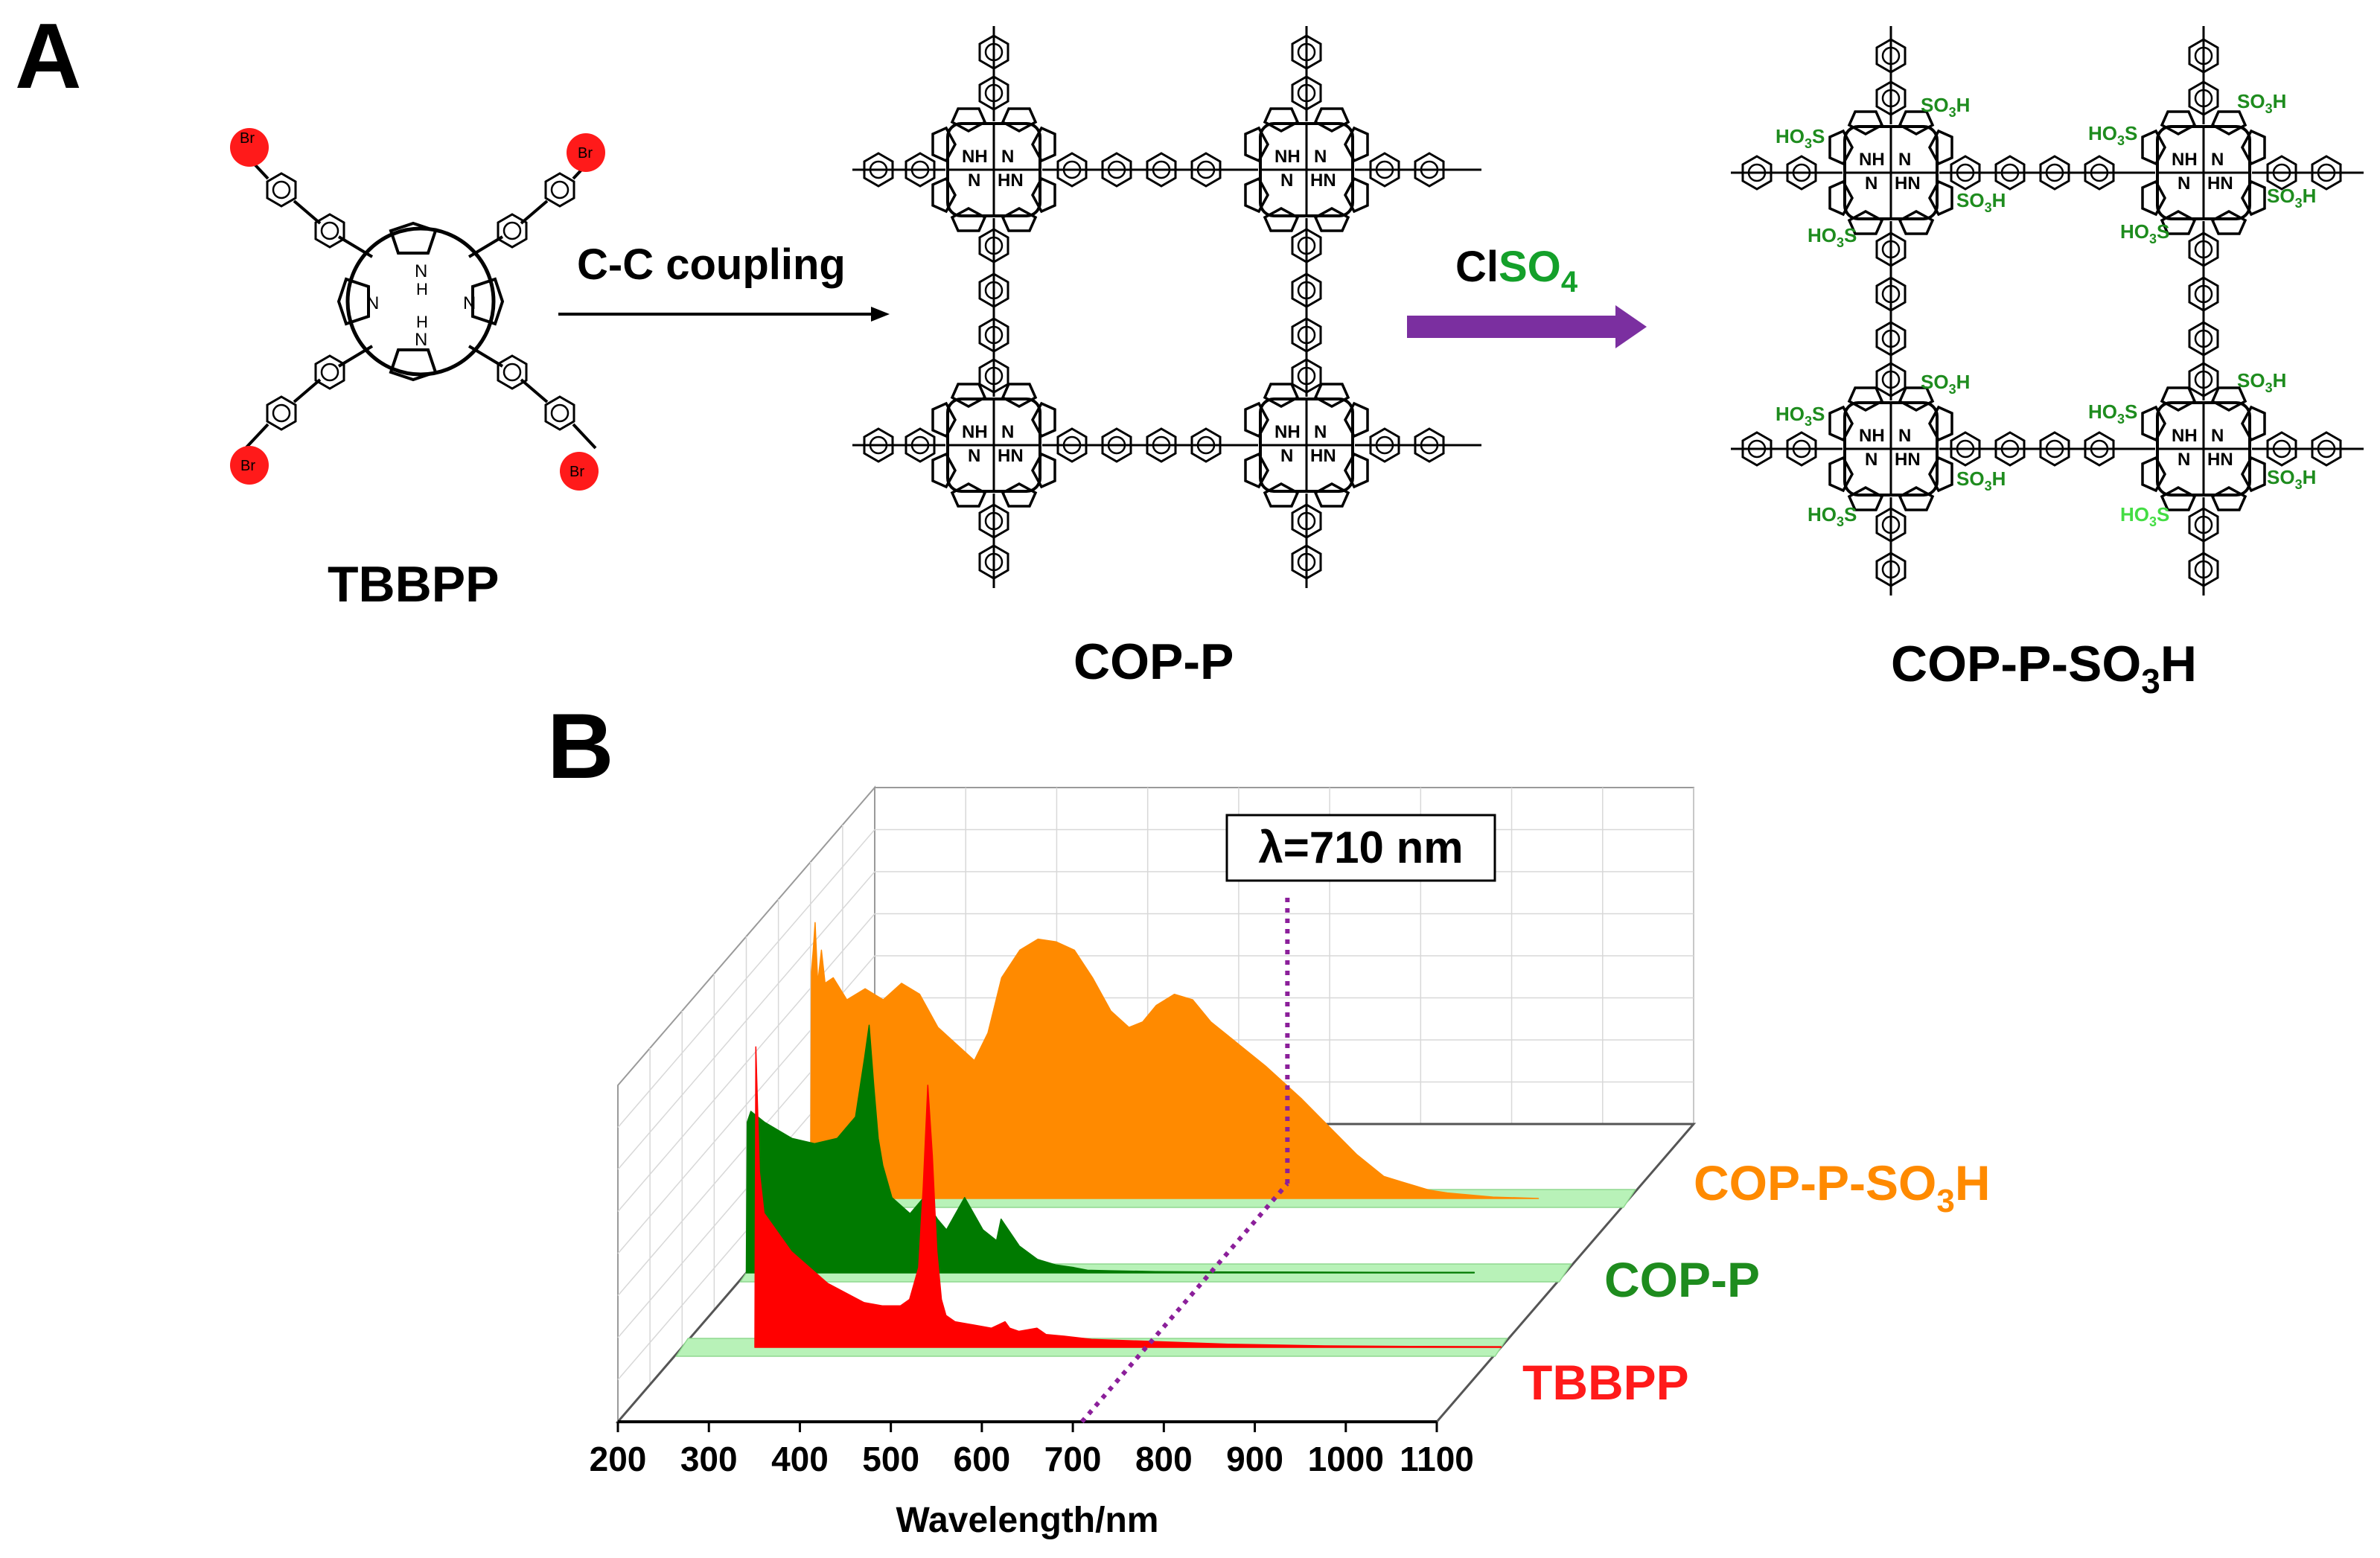 Image resolution: width=2380 pixels, height=1558 pixels. I want to click on series-tbbpp, so click(1091, 1201).